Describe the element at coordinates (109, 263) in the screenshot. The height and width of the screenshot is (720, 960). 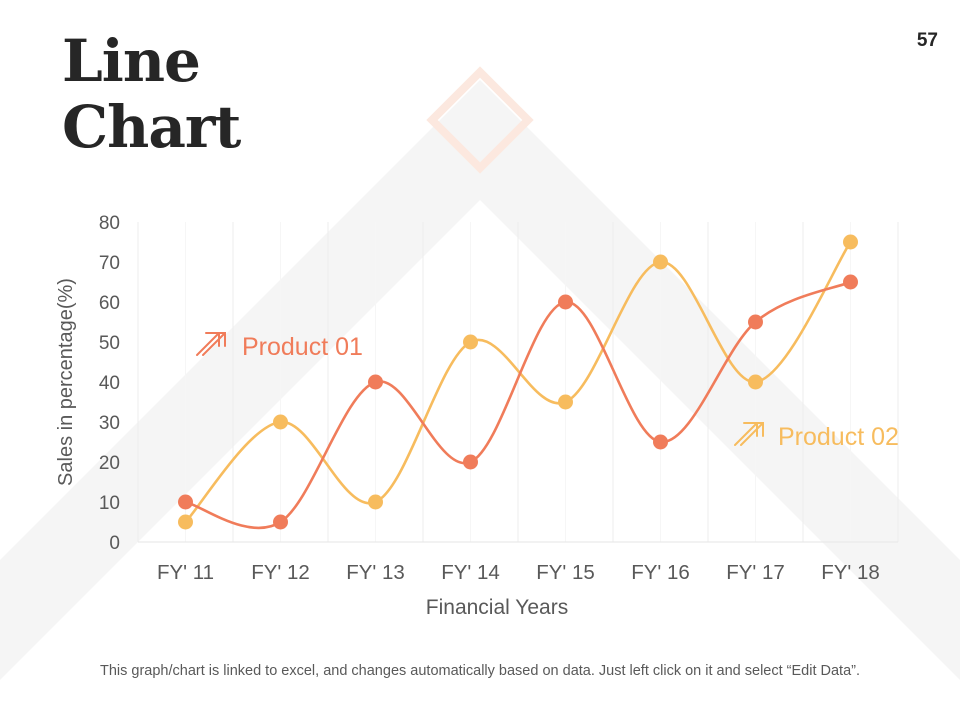
I see `y-tick-label: 70` at that location.